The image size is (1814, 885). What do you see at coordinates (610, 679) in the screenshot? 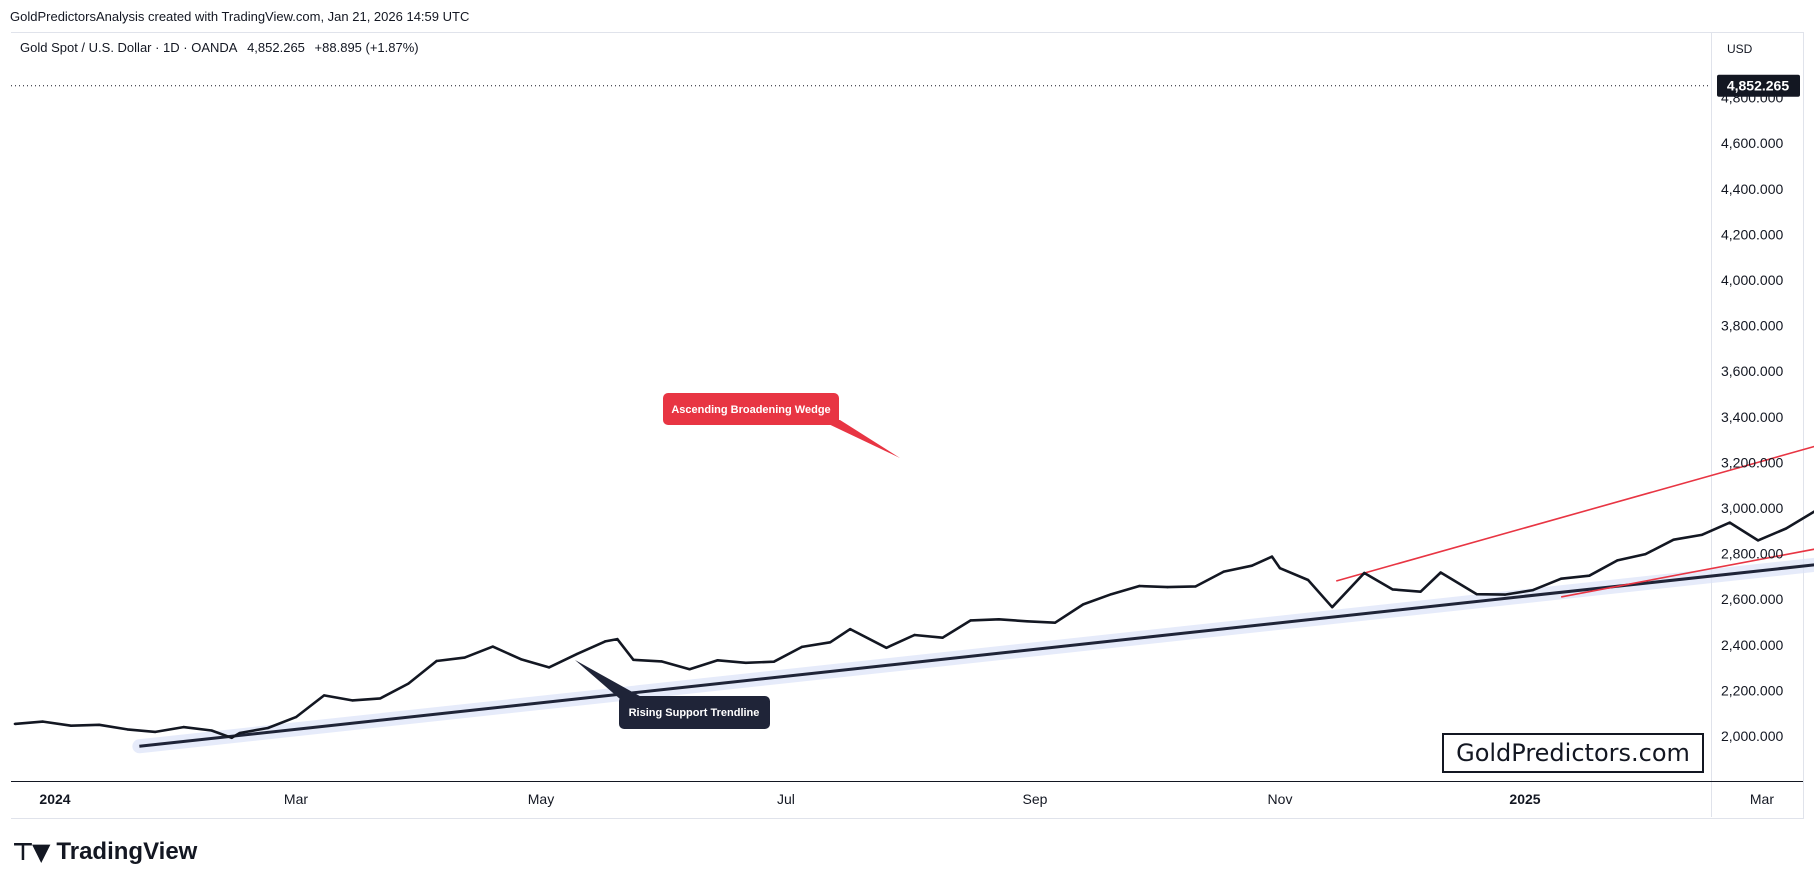
I see `support-callout-pointer` at bounding box center [610, 679].